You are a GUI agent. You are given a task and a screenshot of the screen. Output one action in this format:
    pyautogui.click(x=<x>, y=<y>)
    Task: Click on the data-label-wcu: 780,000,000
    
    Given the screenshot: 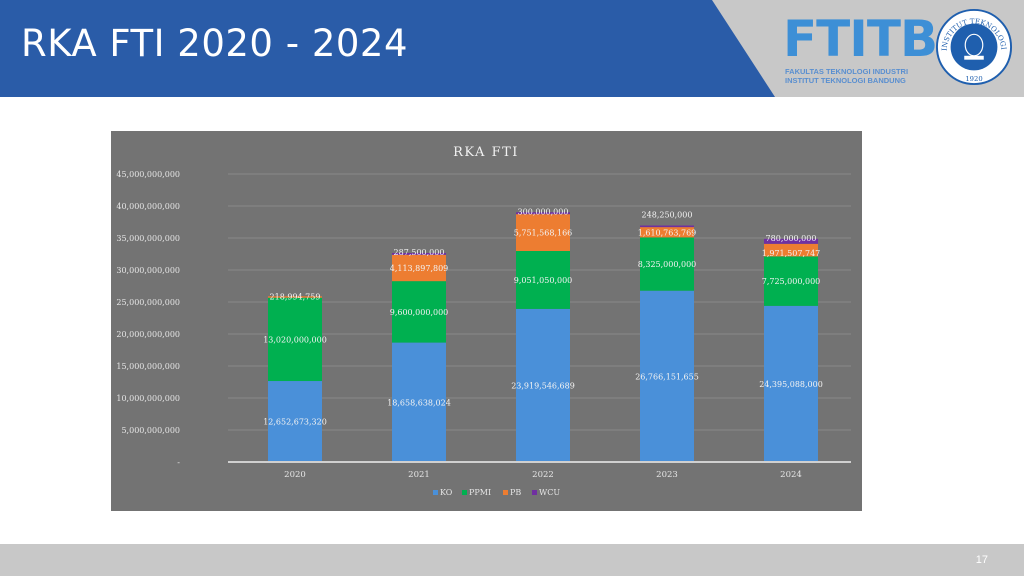 What is the action you would take?
    pyautogui.click(x=791, y=238)
    